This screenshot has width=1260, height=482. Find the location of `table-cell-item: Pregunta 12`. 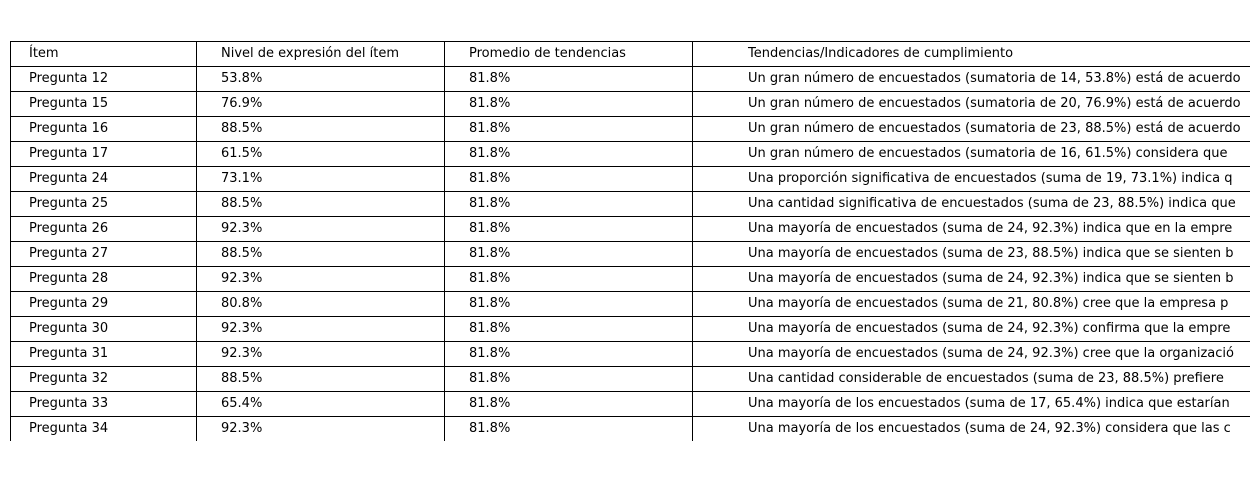

table-cell-item: Pregunta 12 is located at coordinates (103, 79).